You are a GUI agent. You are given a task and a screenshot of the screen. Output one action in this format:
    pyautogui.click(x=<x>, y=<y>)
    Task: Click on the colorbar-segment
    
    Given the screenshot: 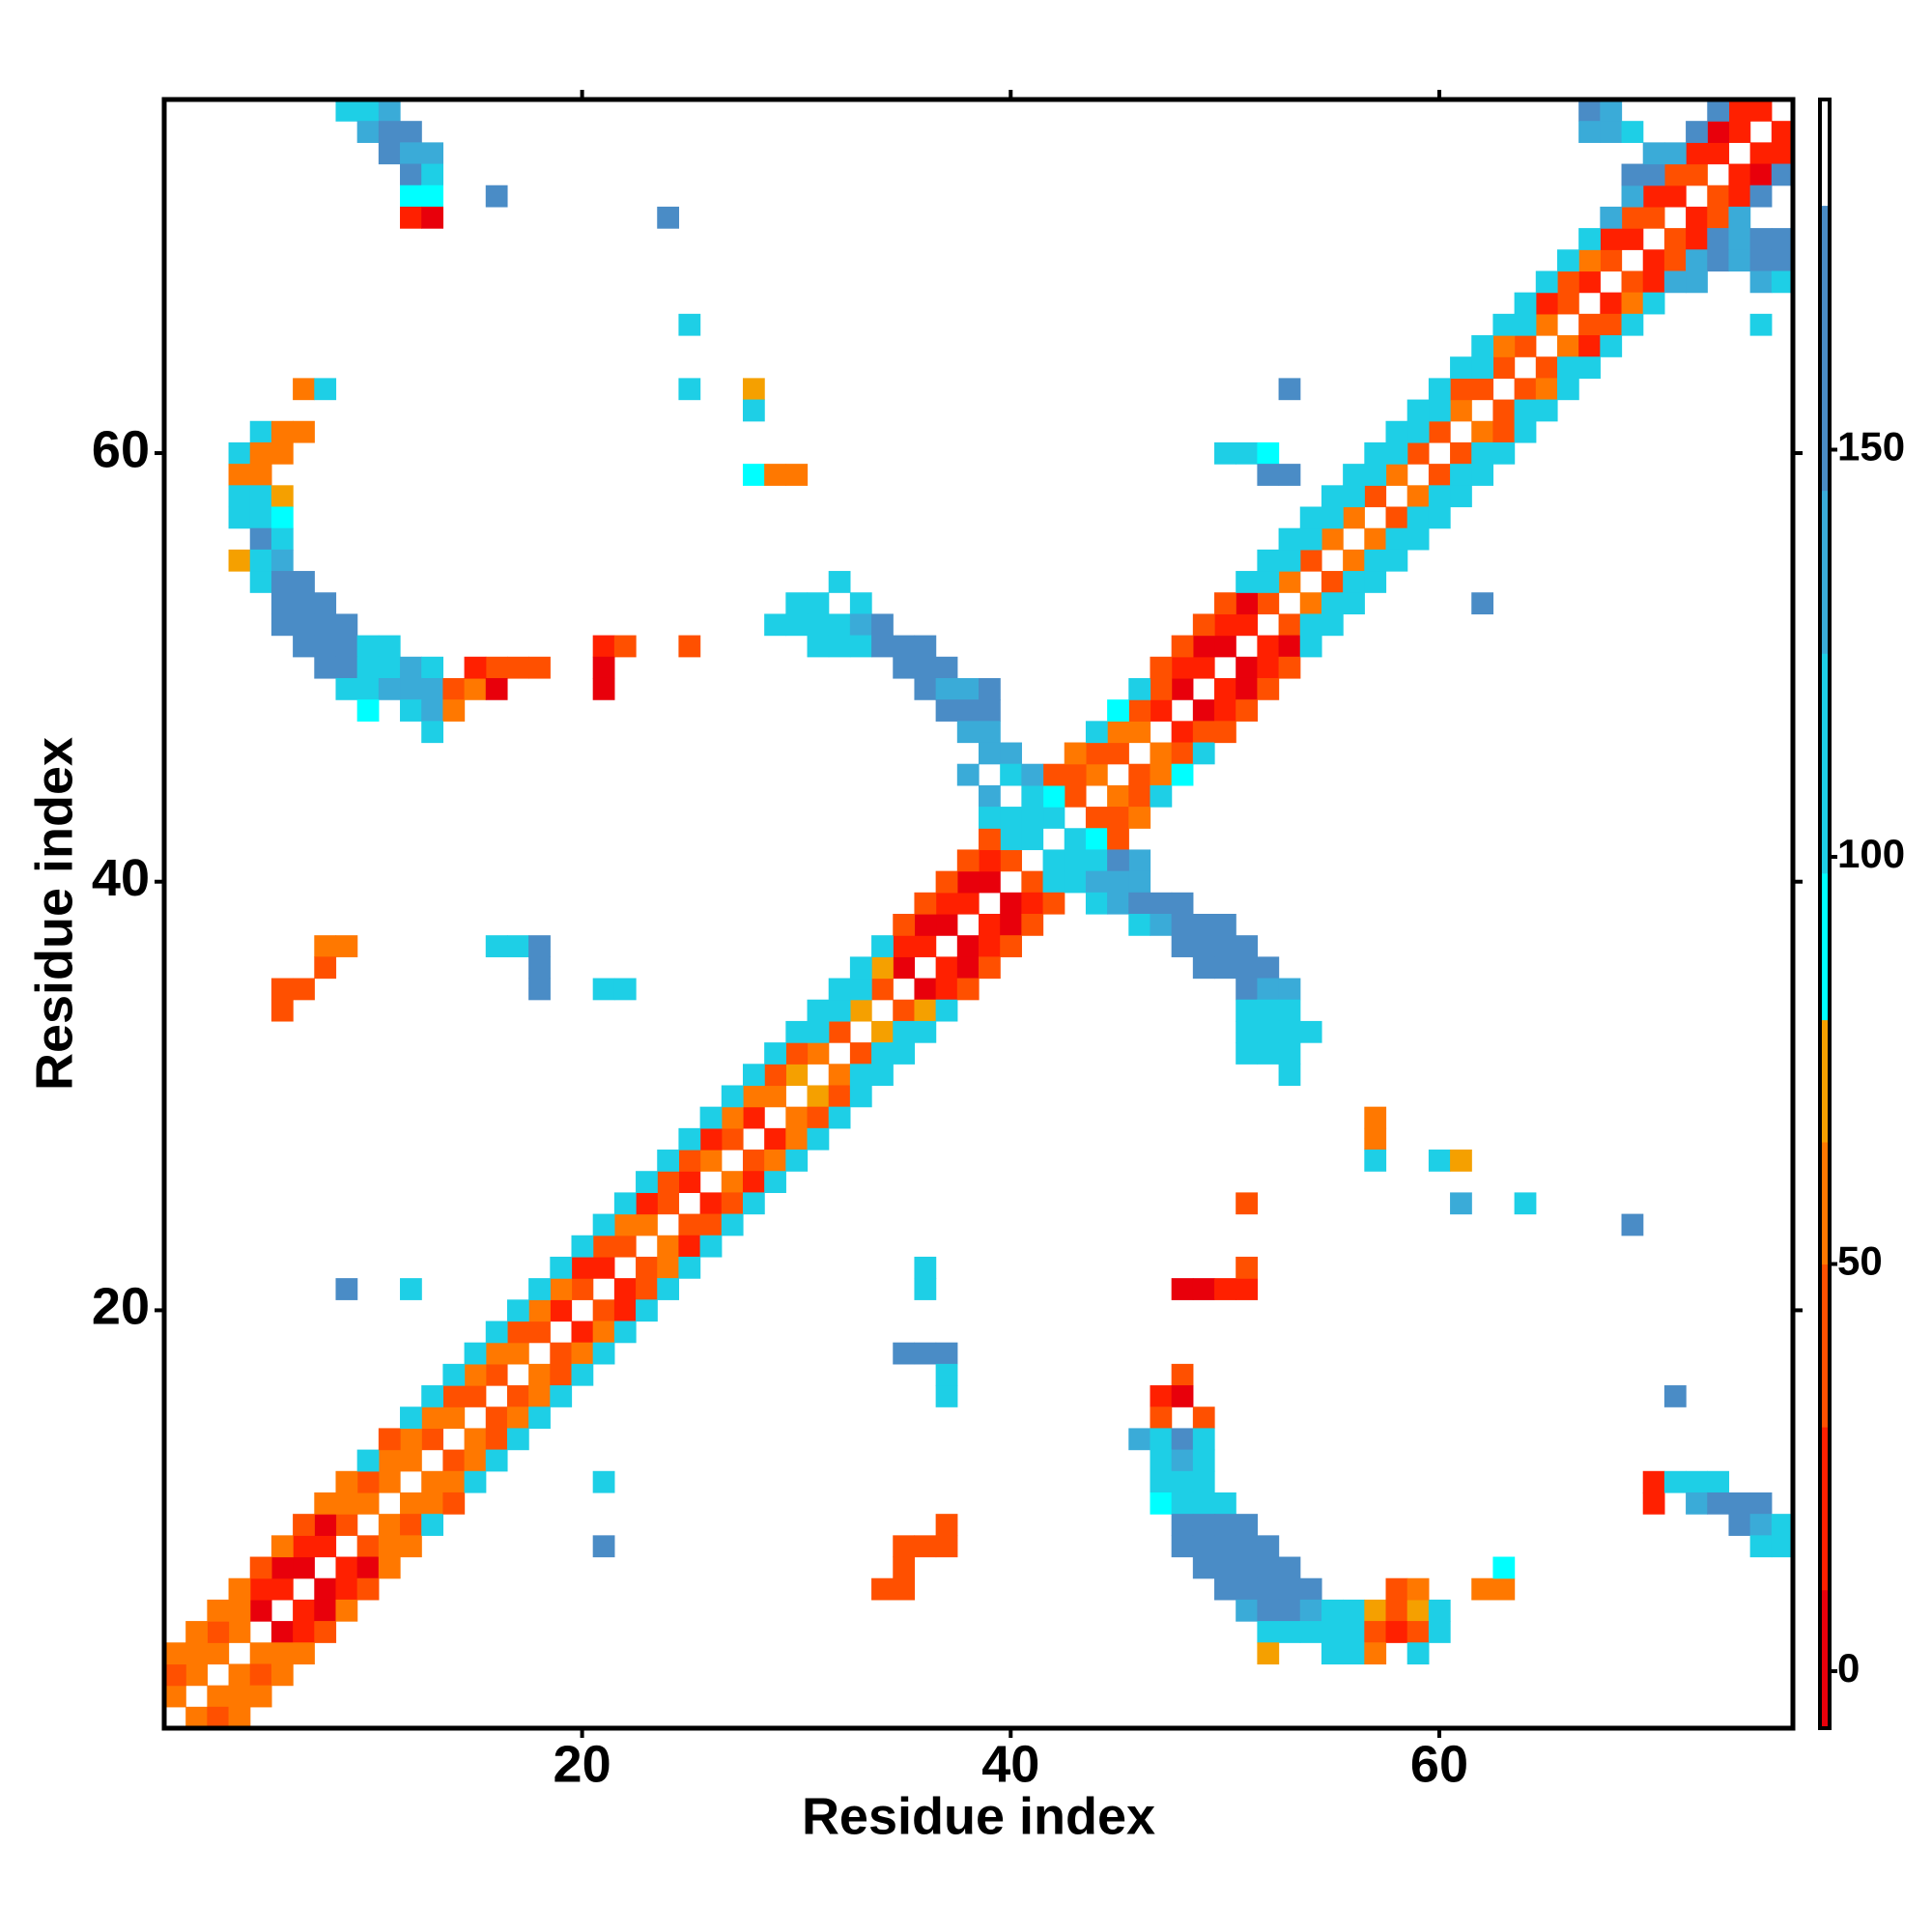 What is the action you would take?
    pyautogui.click(x=1825, y=153)
    